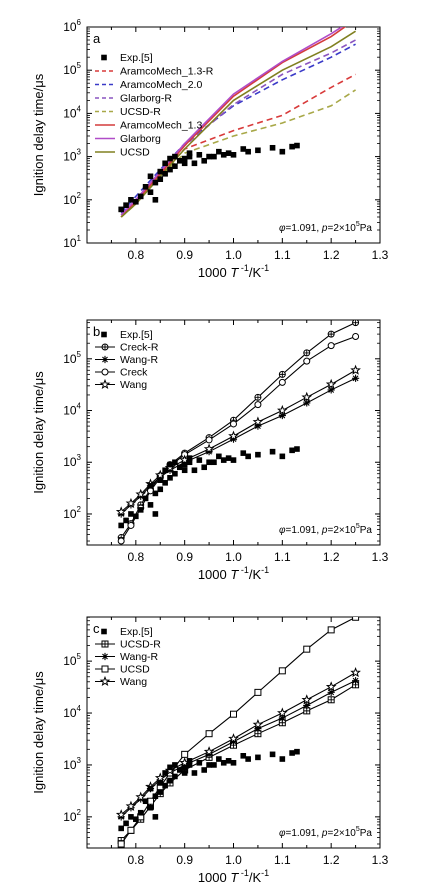  I want to click on panel-b-ytick-base: 10, so click(70, 514).